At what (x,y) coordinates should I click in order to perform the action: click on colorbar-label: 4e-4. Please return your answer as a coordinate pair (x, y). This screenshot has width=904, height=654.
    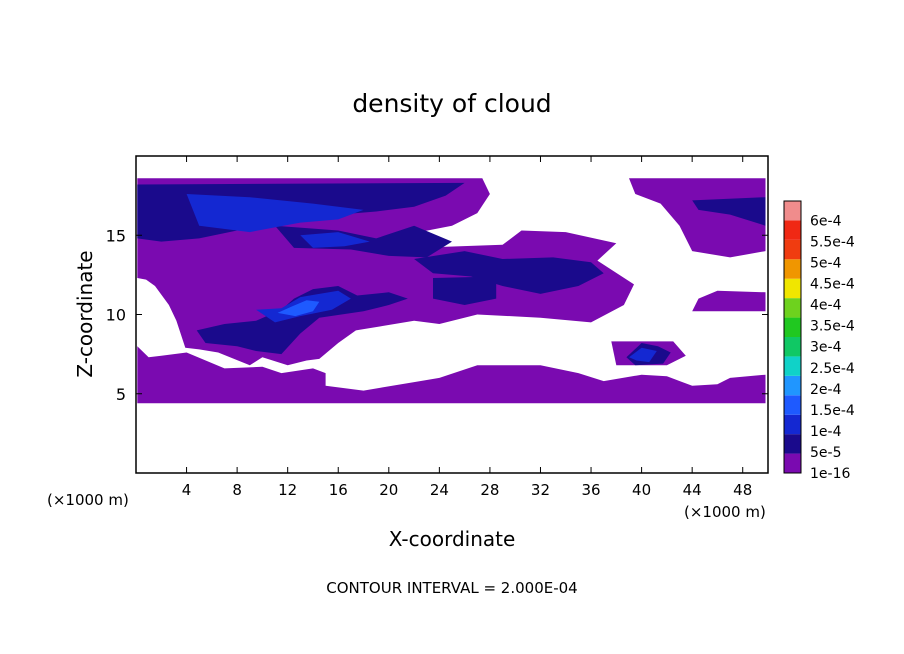
    Looking at the image, I should click on (826, 306).